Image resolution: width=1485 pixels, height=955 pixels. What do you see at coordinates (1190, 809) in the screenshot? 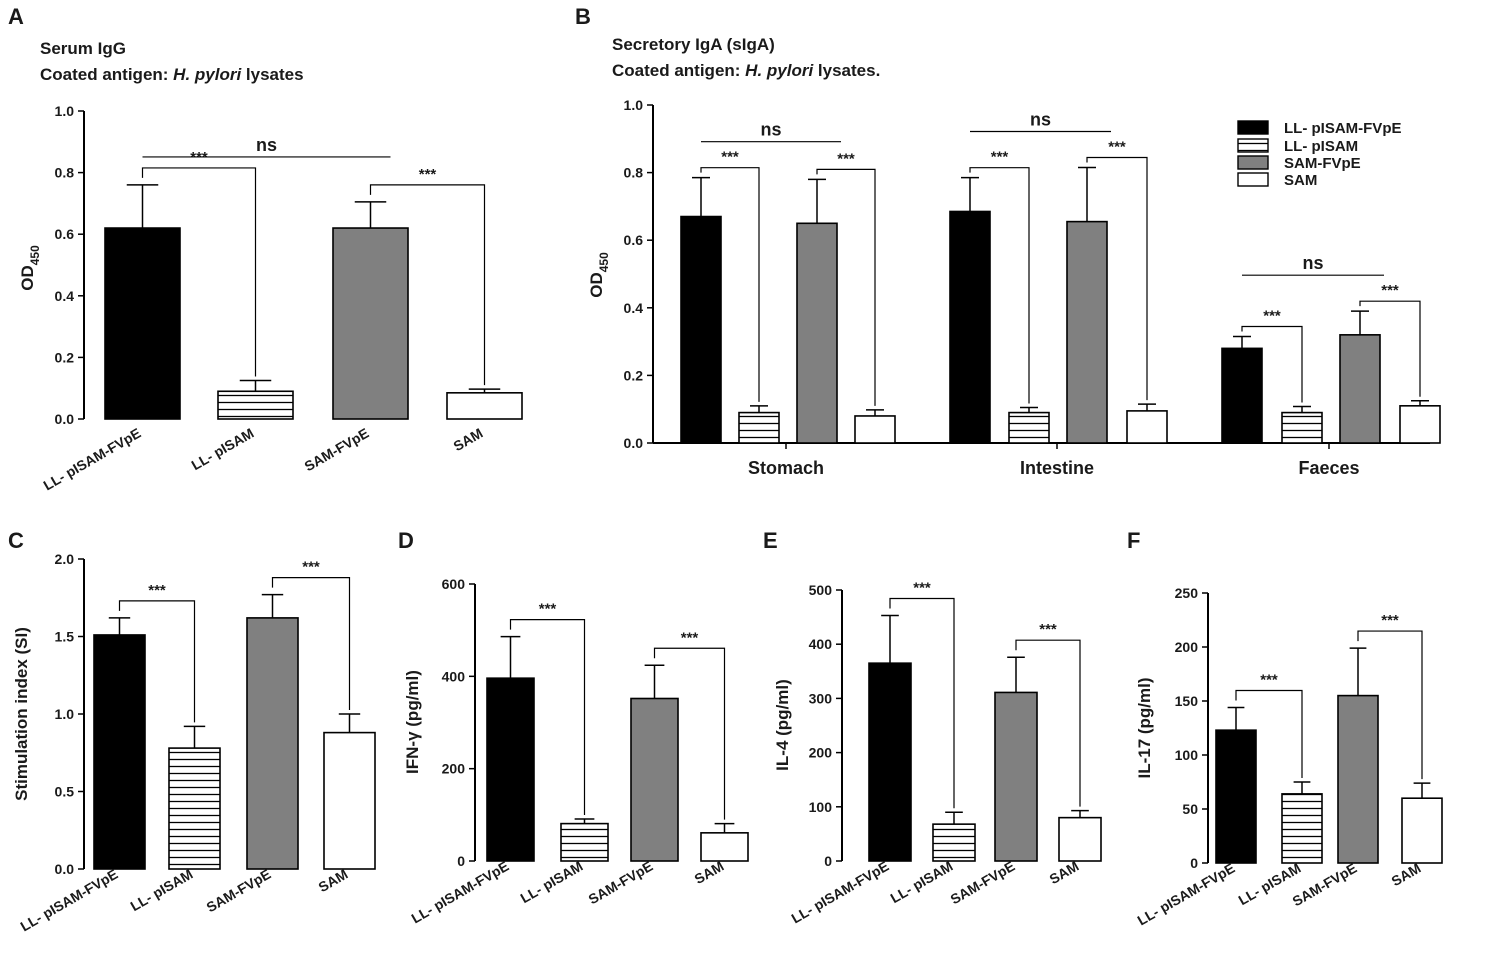
I see `y-tick-label: 50` at bounding box center [1190, 809].